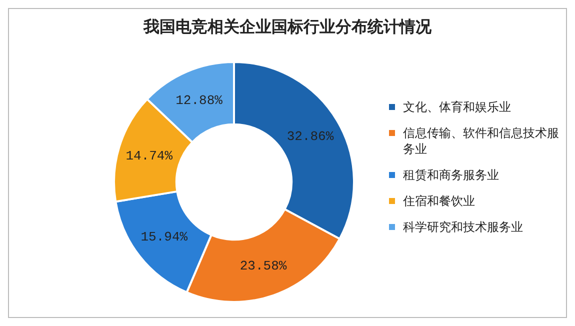 The height and width of the screenshot is (326, 575). Describe the element at coordinates (263, 266) in the screenshot. I see `data-label: 23.58%` at that location.